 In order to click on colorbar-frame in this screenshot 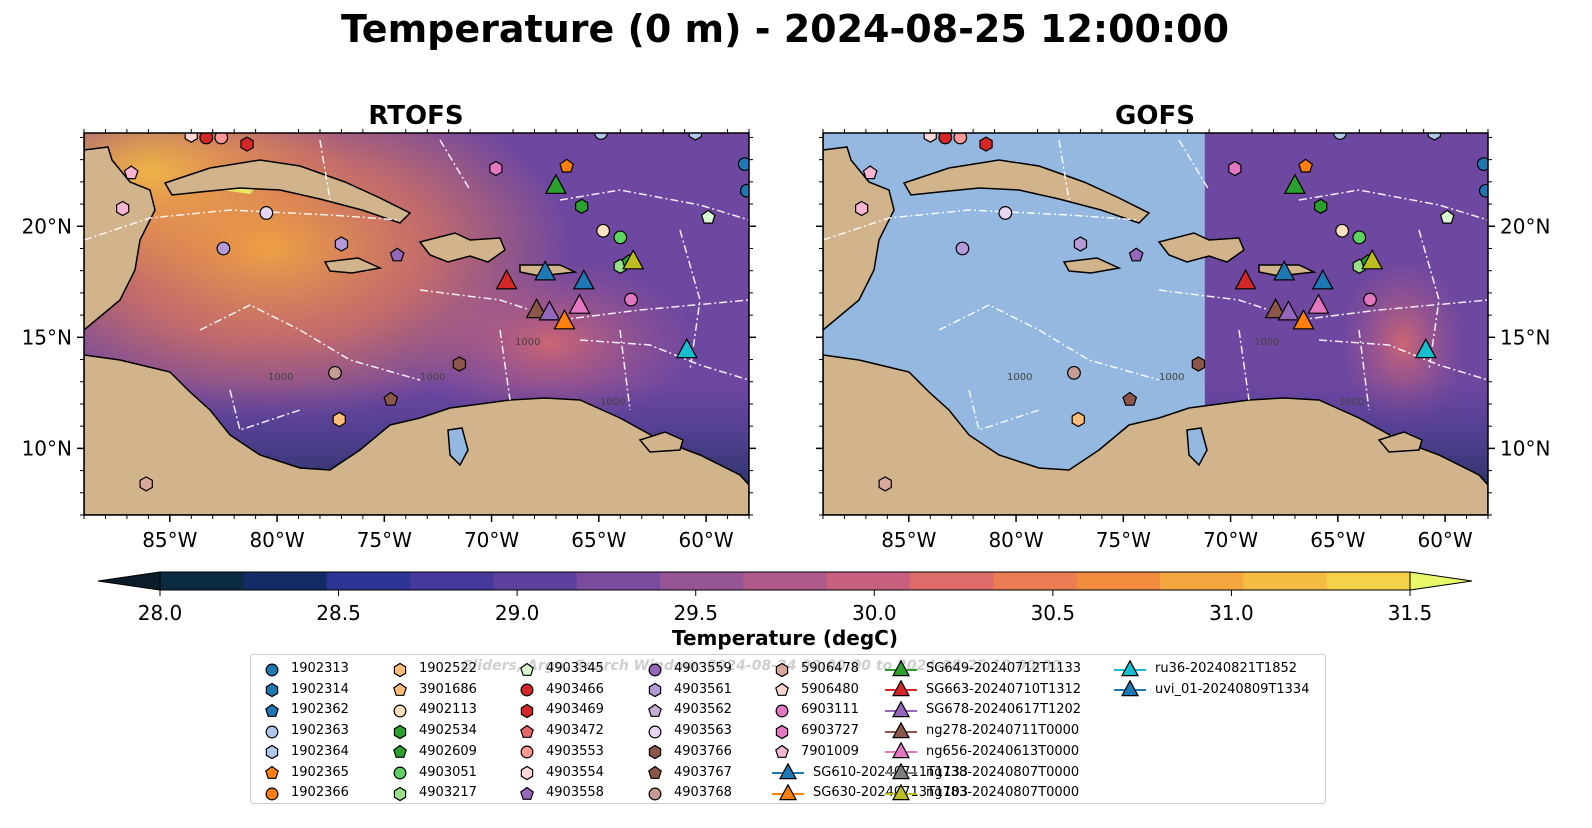, I will do `click(785, 581)`.